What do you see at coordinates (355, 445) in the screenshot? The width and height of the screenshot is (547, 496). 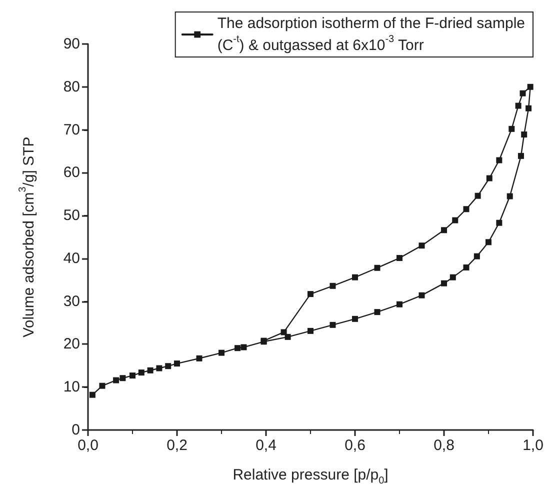 I see `x-tick-label: 0,6` at bounding box center [355, 445].